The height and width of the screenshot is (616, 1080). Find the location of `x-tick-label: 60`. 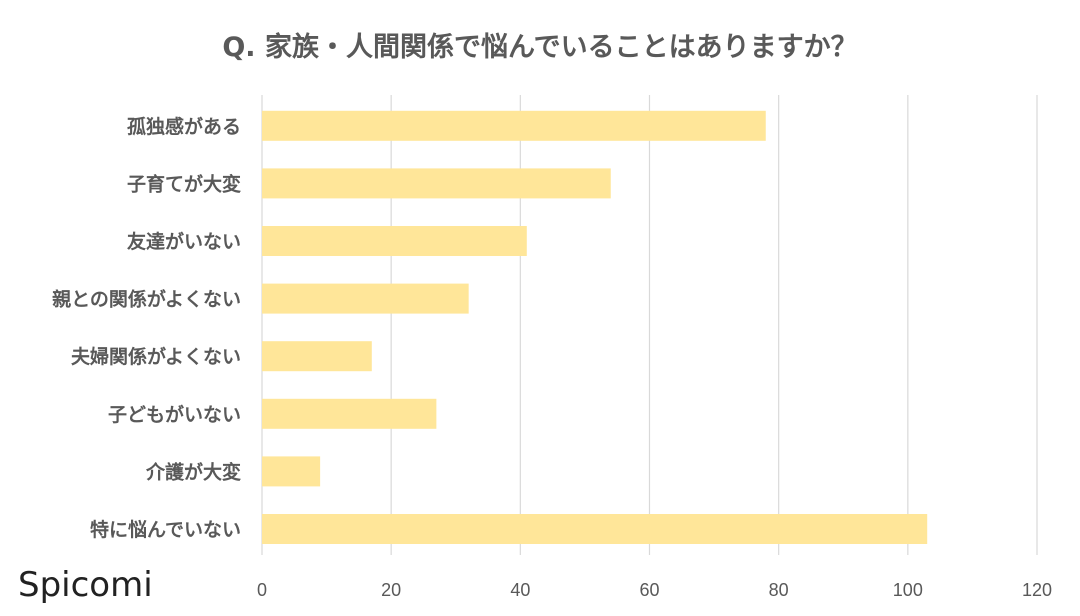

x-tick-label: 60 is located at coordinates (649, 590).